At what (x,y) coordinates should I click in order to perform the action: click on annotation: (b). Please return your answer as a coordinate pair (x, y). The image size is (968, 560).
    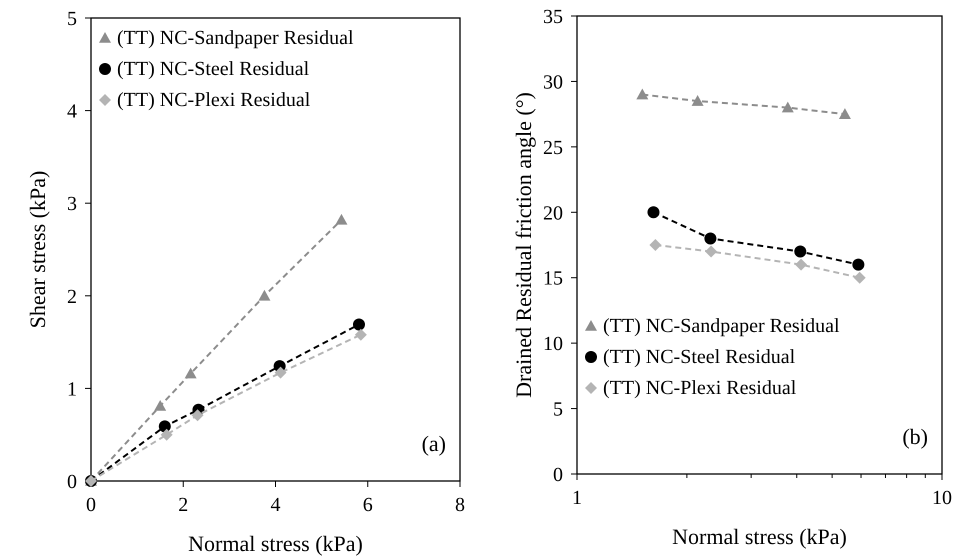
    Looking at the image, I should click on (915, 436).